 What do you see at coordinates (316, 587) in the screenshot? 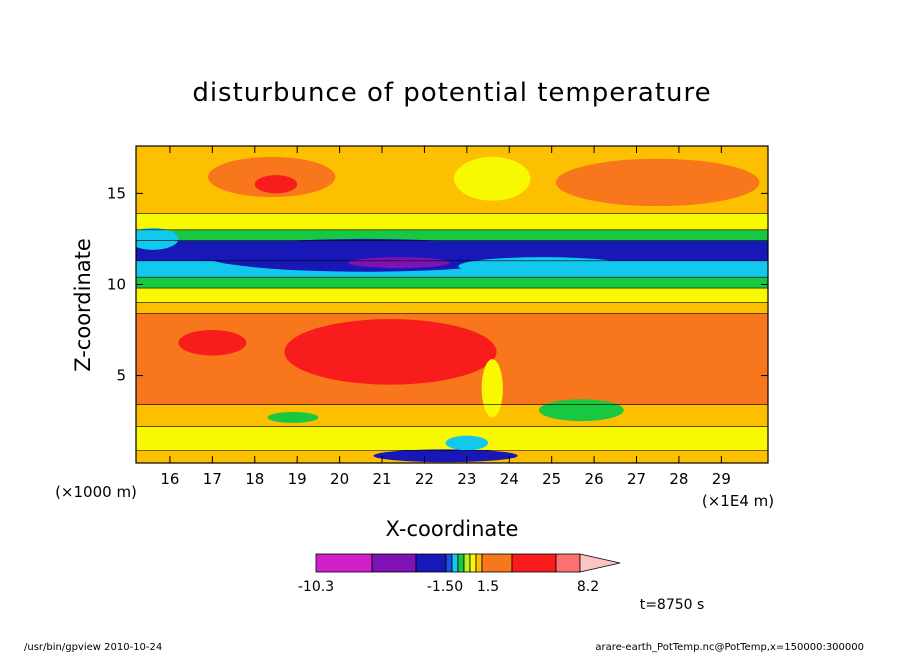
I see `colorbar-label-min: -10.3` at bounding box center [316, 587].